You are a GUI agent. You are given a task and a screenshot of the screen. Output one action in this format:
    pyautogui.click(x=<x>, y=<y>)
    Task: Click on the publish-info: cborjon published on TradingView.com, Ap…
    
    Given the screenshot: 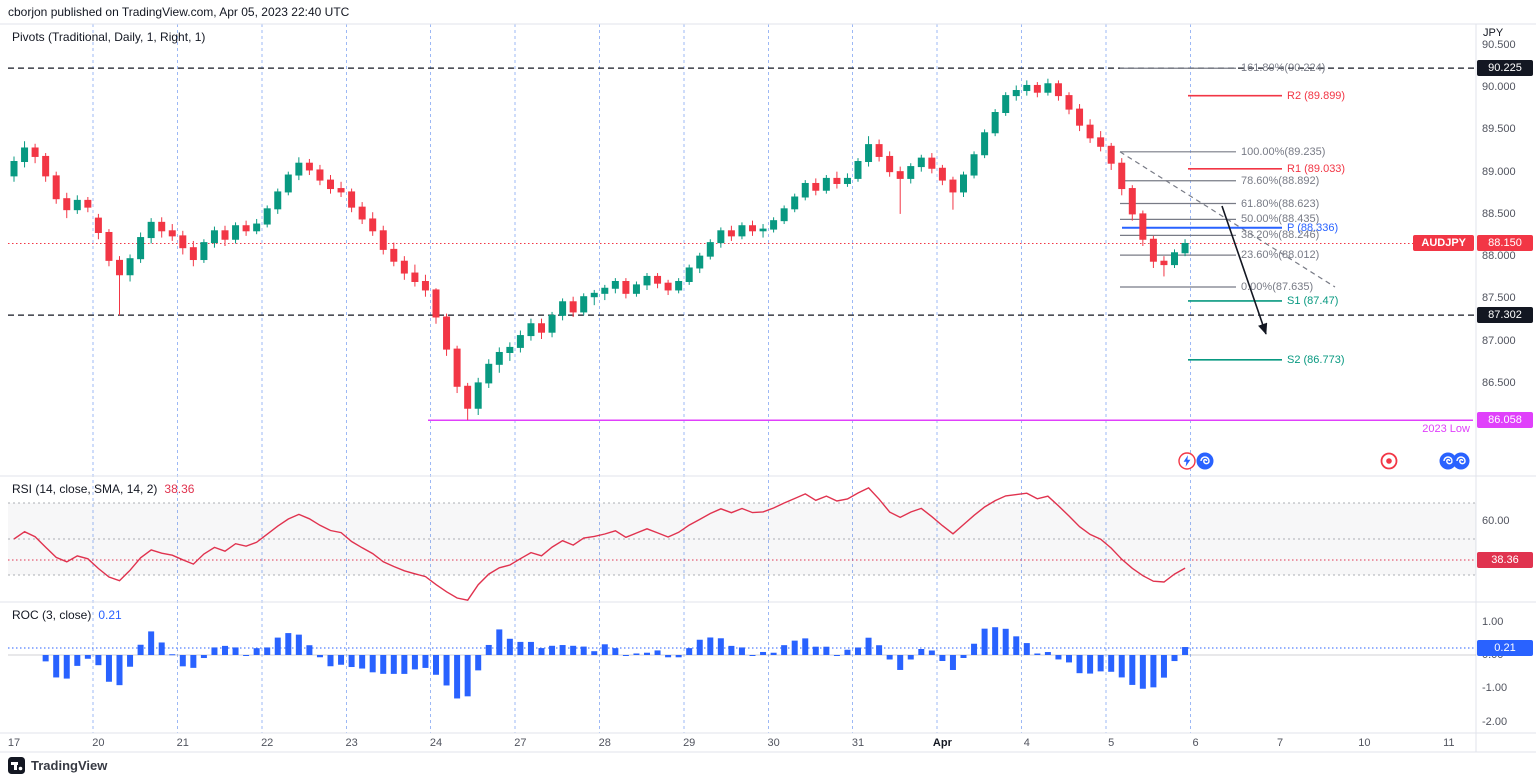 What is the action you would take?
    pyautogui.click(x=179, y=12)
    